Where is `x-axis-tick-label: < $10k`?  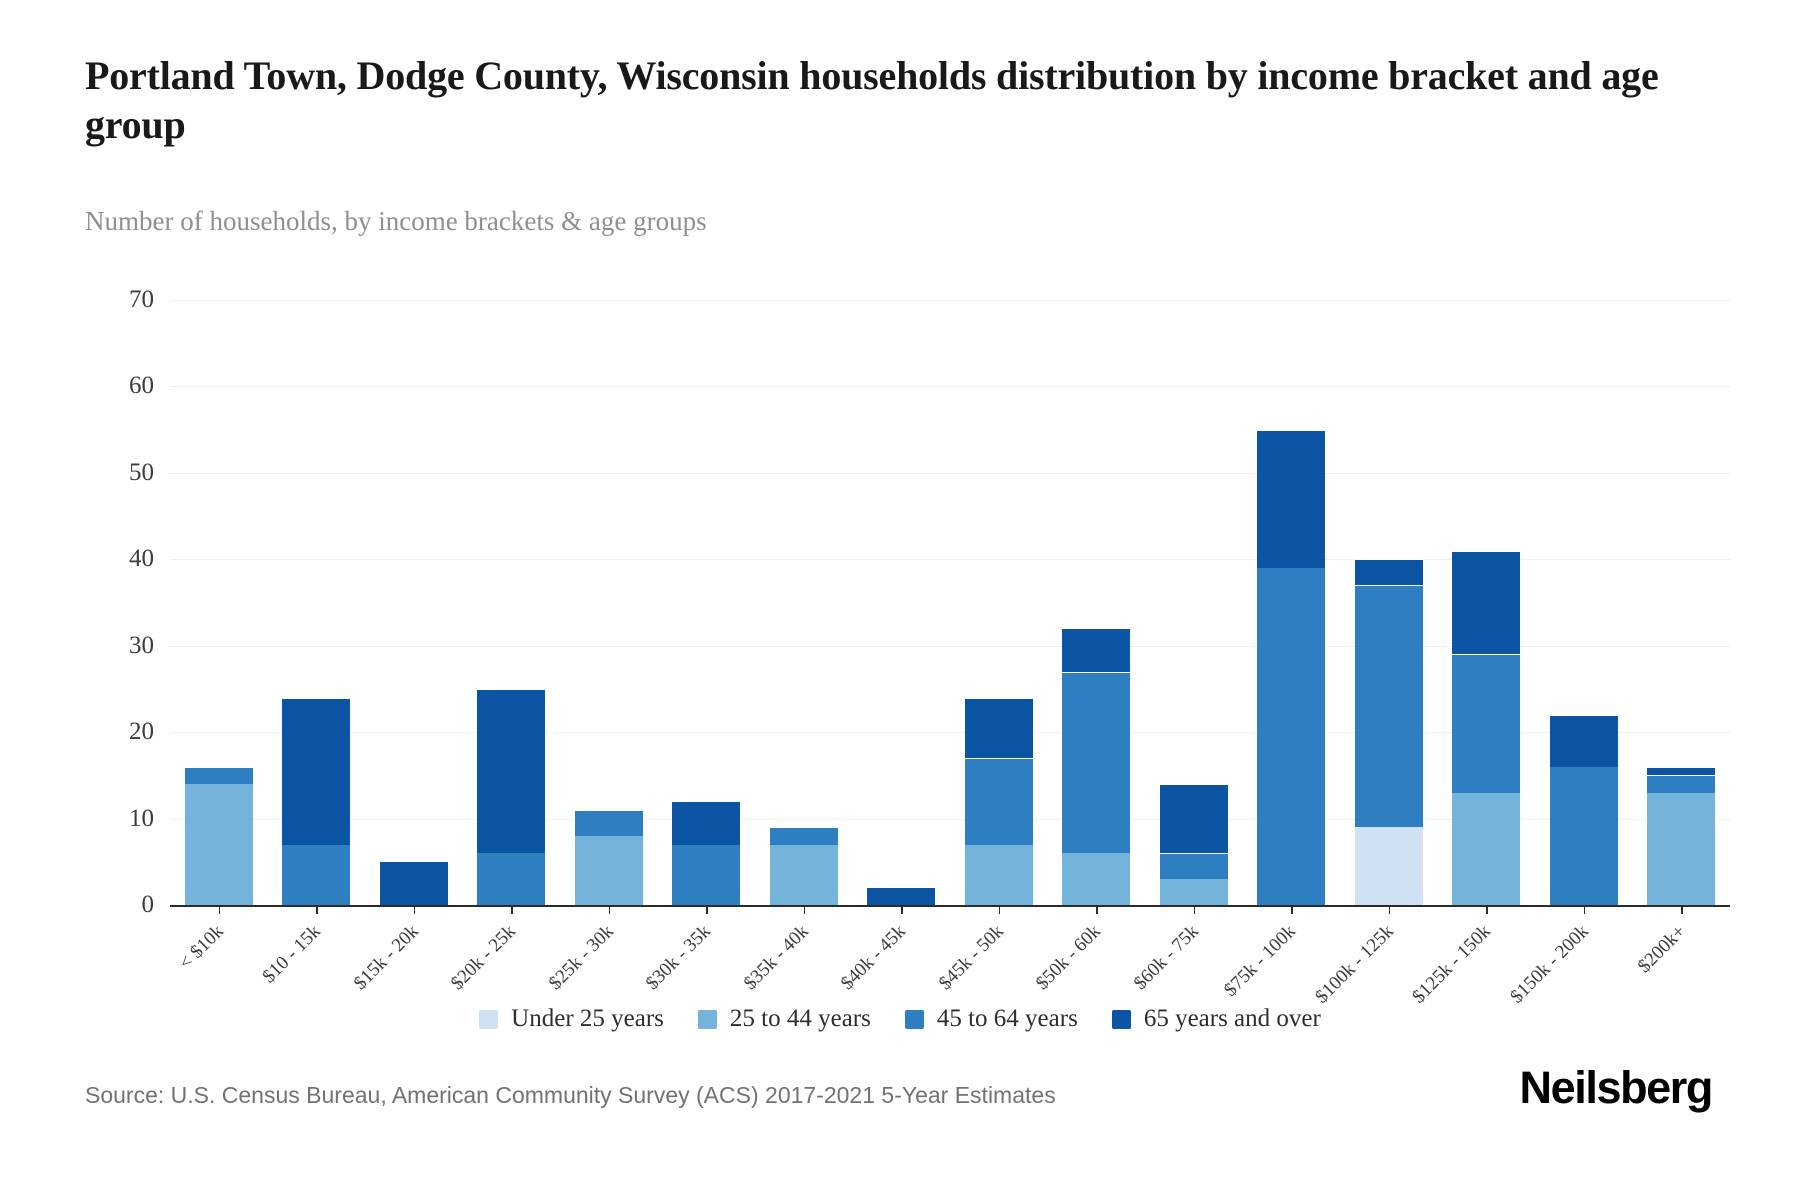
x-axis-tick-label: < $10k is located at coordinates (201, 947).